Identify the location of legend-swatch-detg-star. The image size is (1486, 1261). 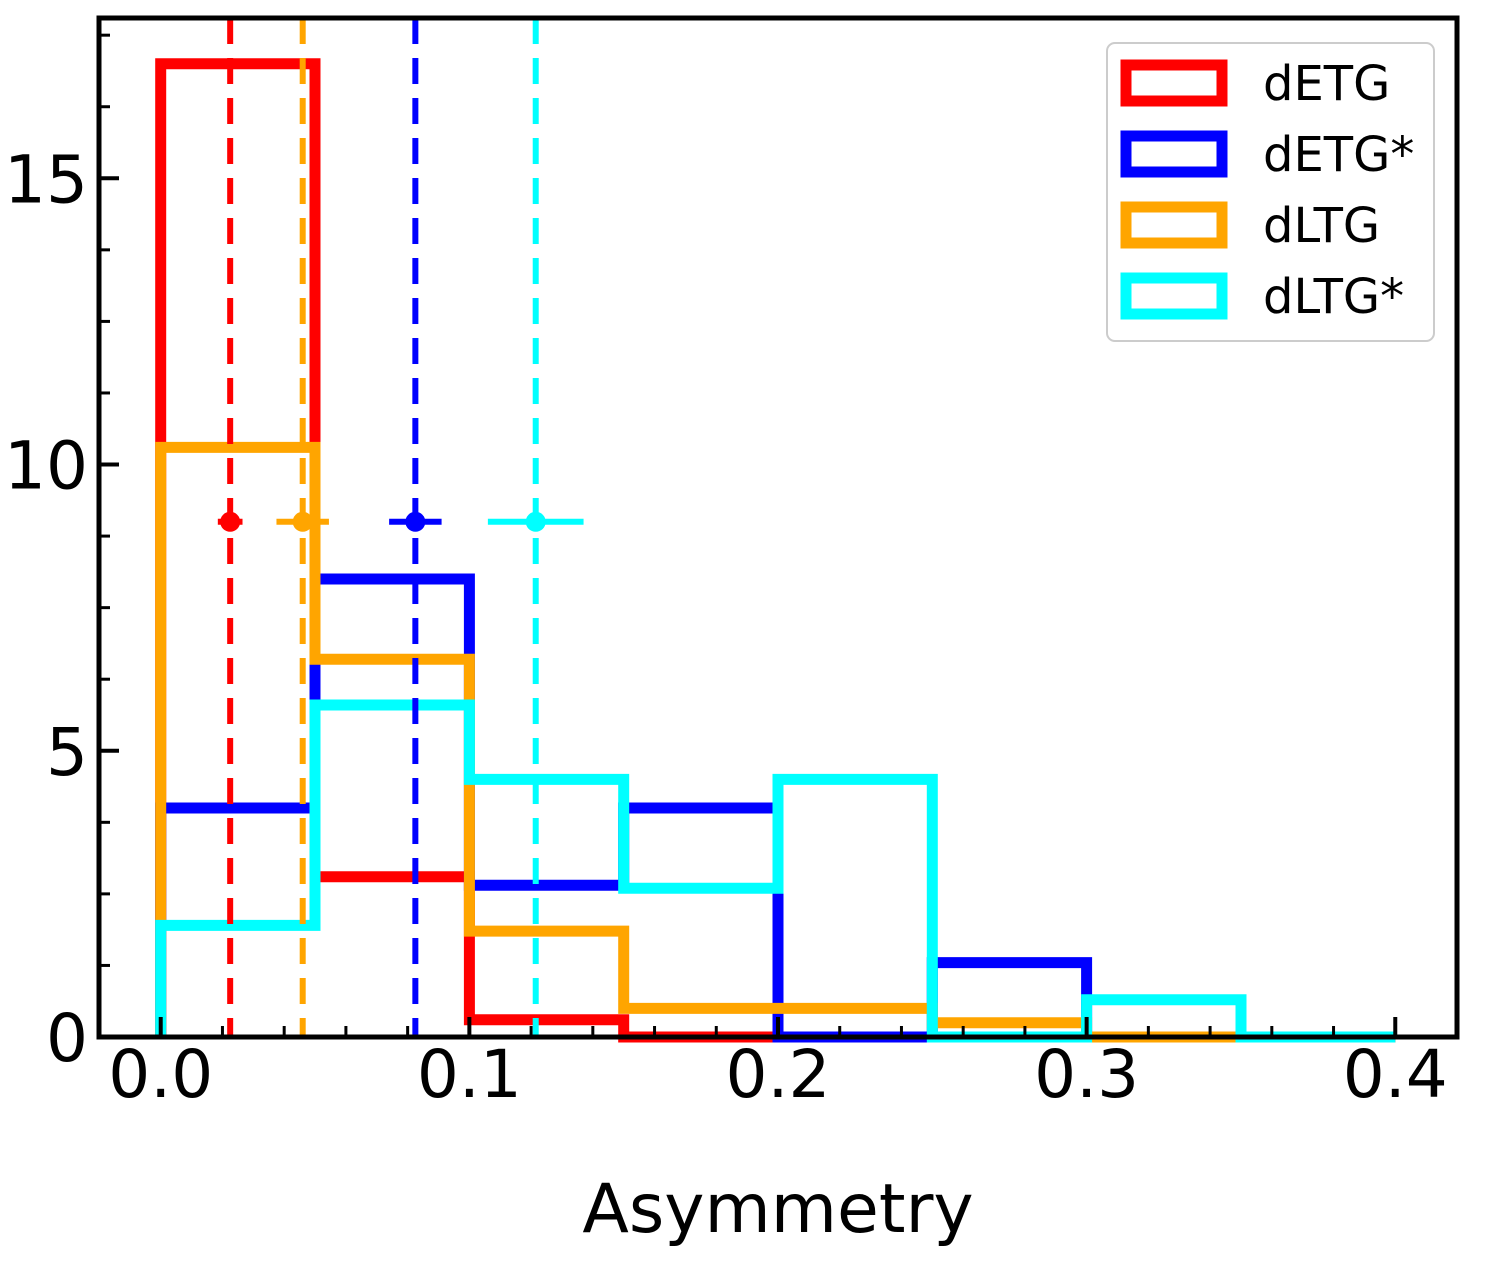
(1174, 154).